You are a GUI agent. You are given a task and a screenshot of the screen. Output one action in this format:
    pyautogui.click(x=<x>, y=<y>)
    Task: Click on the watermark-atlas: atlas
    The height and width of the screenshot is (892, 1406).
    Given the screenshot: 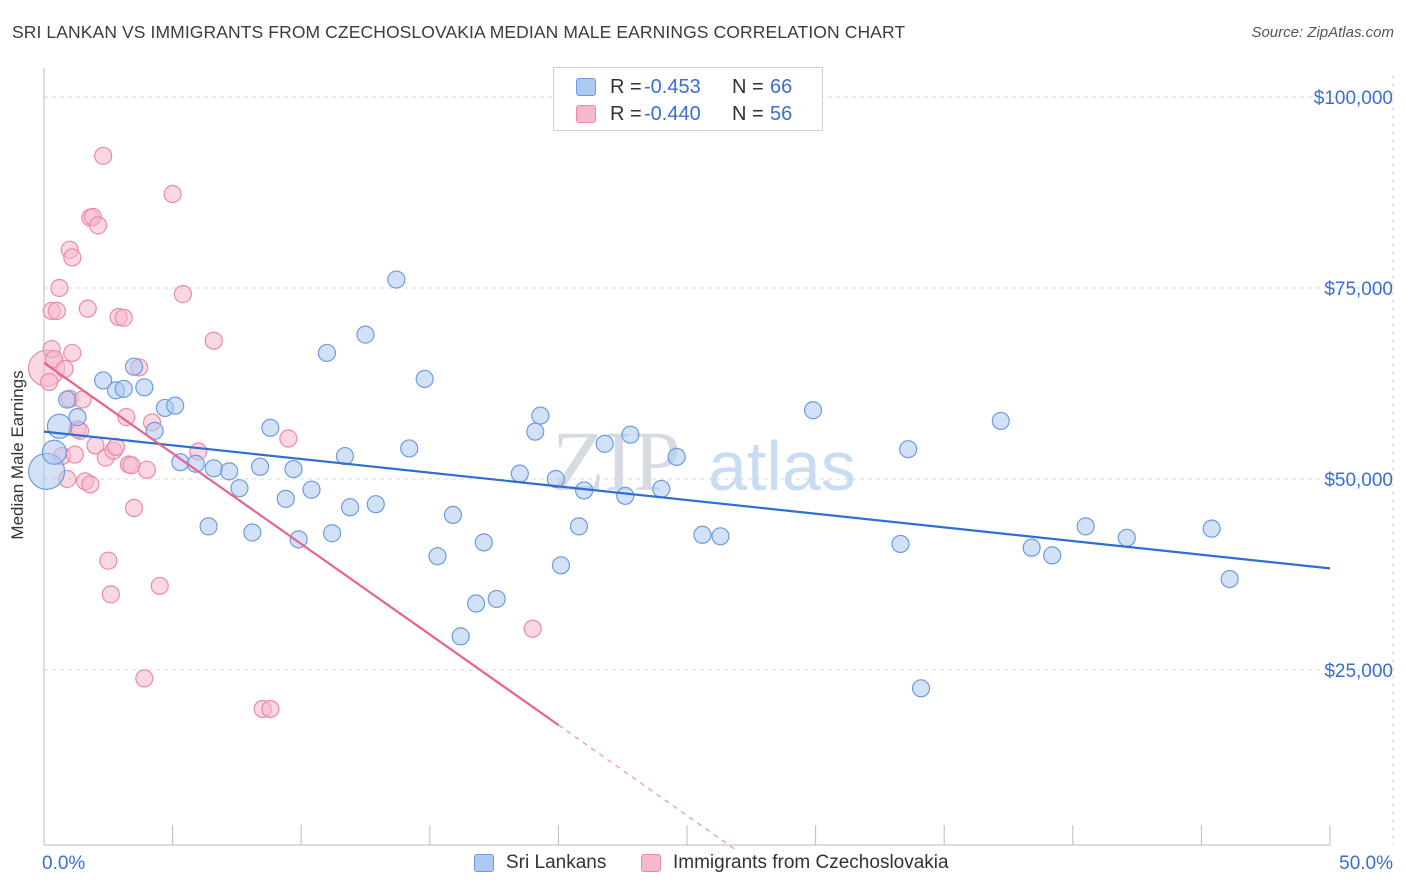 What is the action you would take?
    pyautogui.click(x=782, y=466)
    